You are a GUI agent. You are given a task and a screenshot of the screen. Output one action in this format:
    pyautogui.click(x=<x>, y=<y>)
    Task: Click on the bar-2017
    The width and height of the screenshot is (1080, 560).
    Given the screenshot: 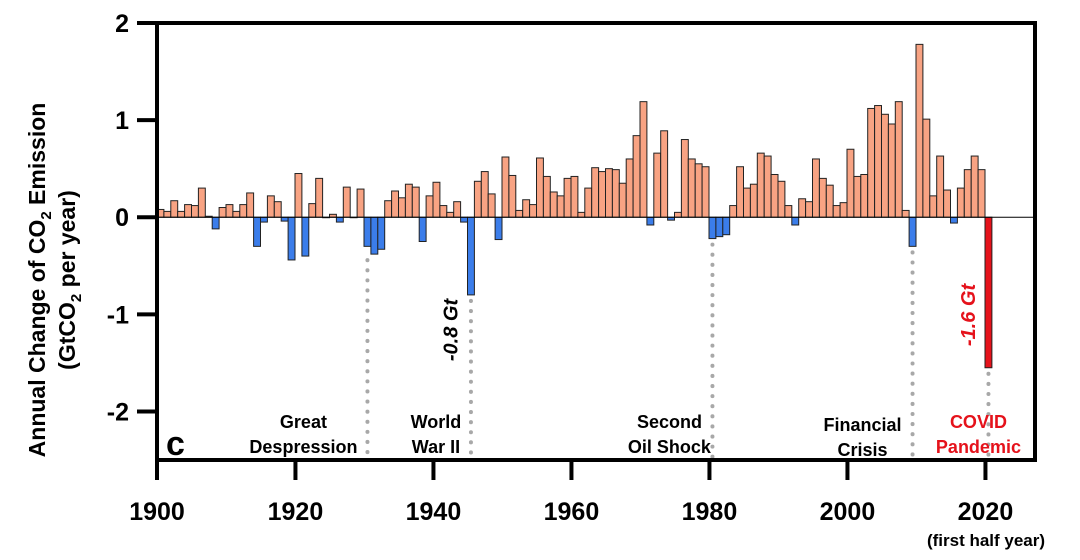 What is the action you would take?
    pyautogui.click(x=967, y=193)
    